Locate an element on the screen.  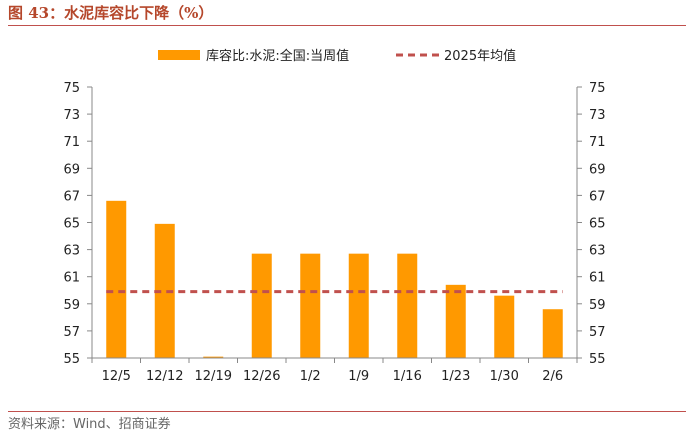
y-tick-label-left: 61 is located at coordinates (71, 278).